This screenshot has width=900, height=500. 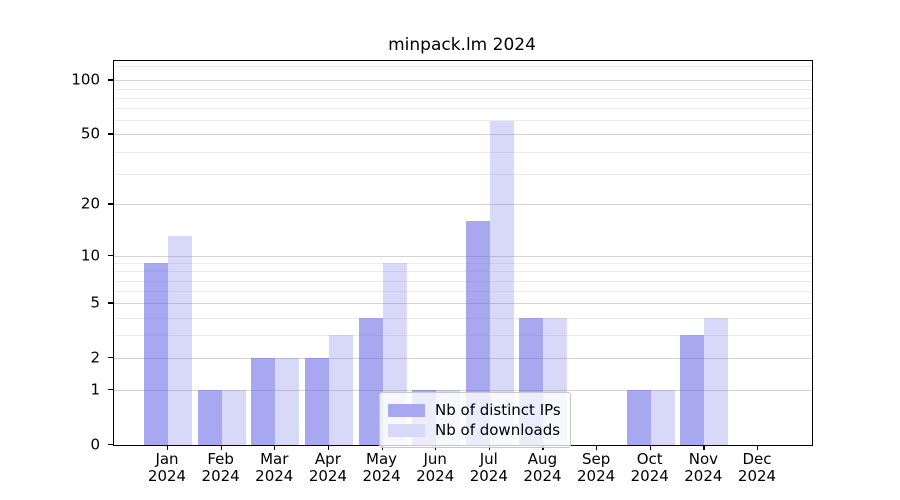 I want to click on y-tick-label: 2, so click(x=95, y=357).